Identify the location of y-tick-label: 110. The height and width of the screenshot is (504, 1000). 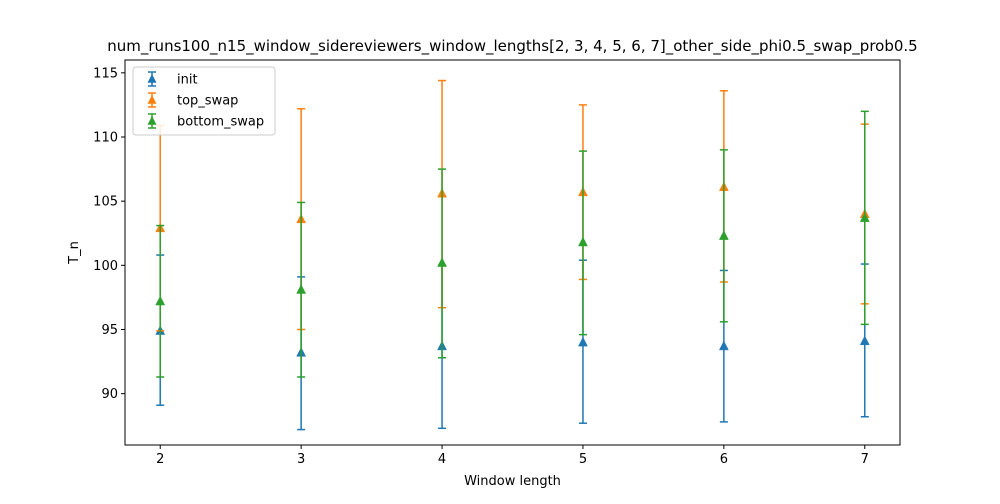
(105, 138).